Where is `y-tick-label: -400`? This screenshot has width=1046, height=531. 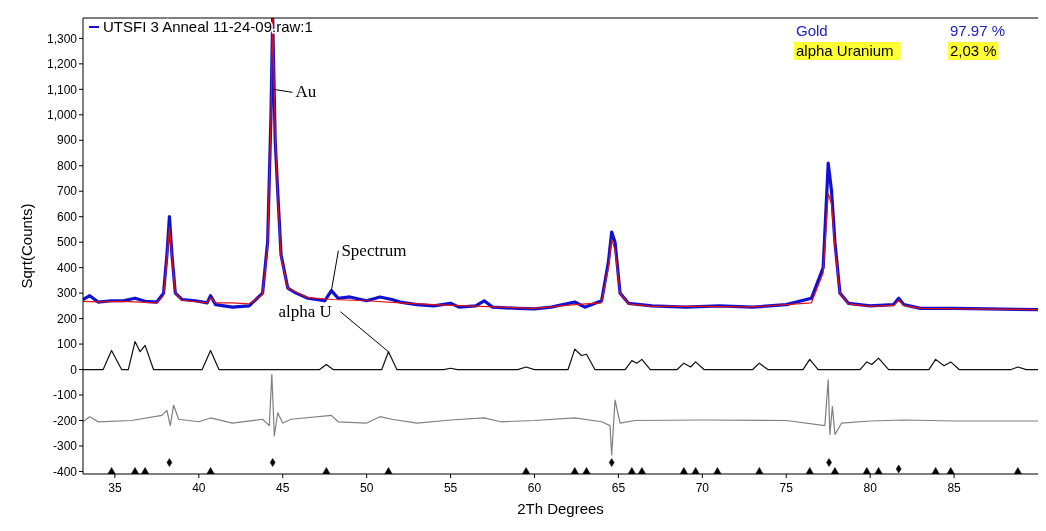
y-tick-label: -400 is located at coordinates (65, 471).